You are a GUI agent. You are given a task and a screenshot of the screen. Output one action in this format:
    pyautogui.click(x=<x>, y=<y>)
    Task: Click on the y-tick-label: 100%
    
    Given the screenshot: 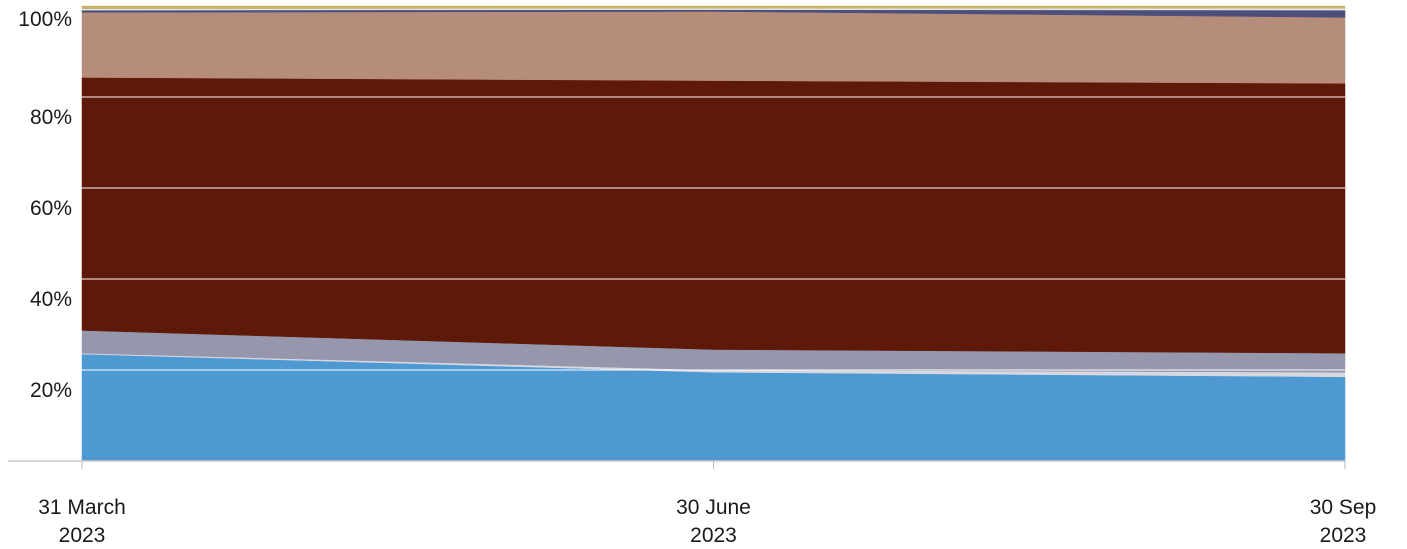 What is the action you would take?
    pyautogui.click(x=45, y=19)
    